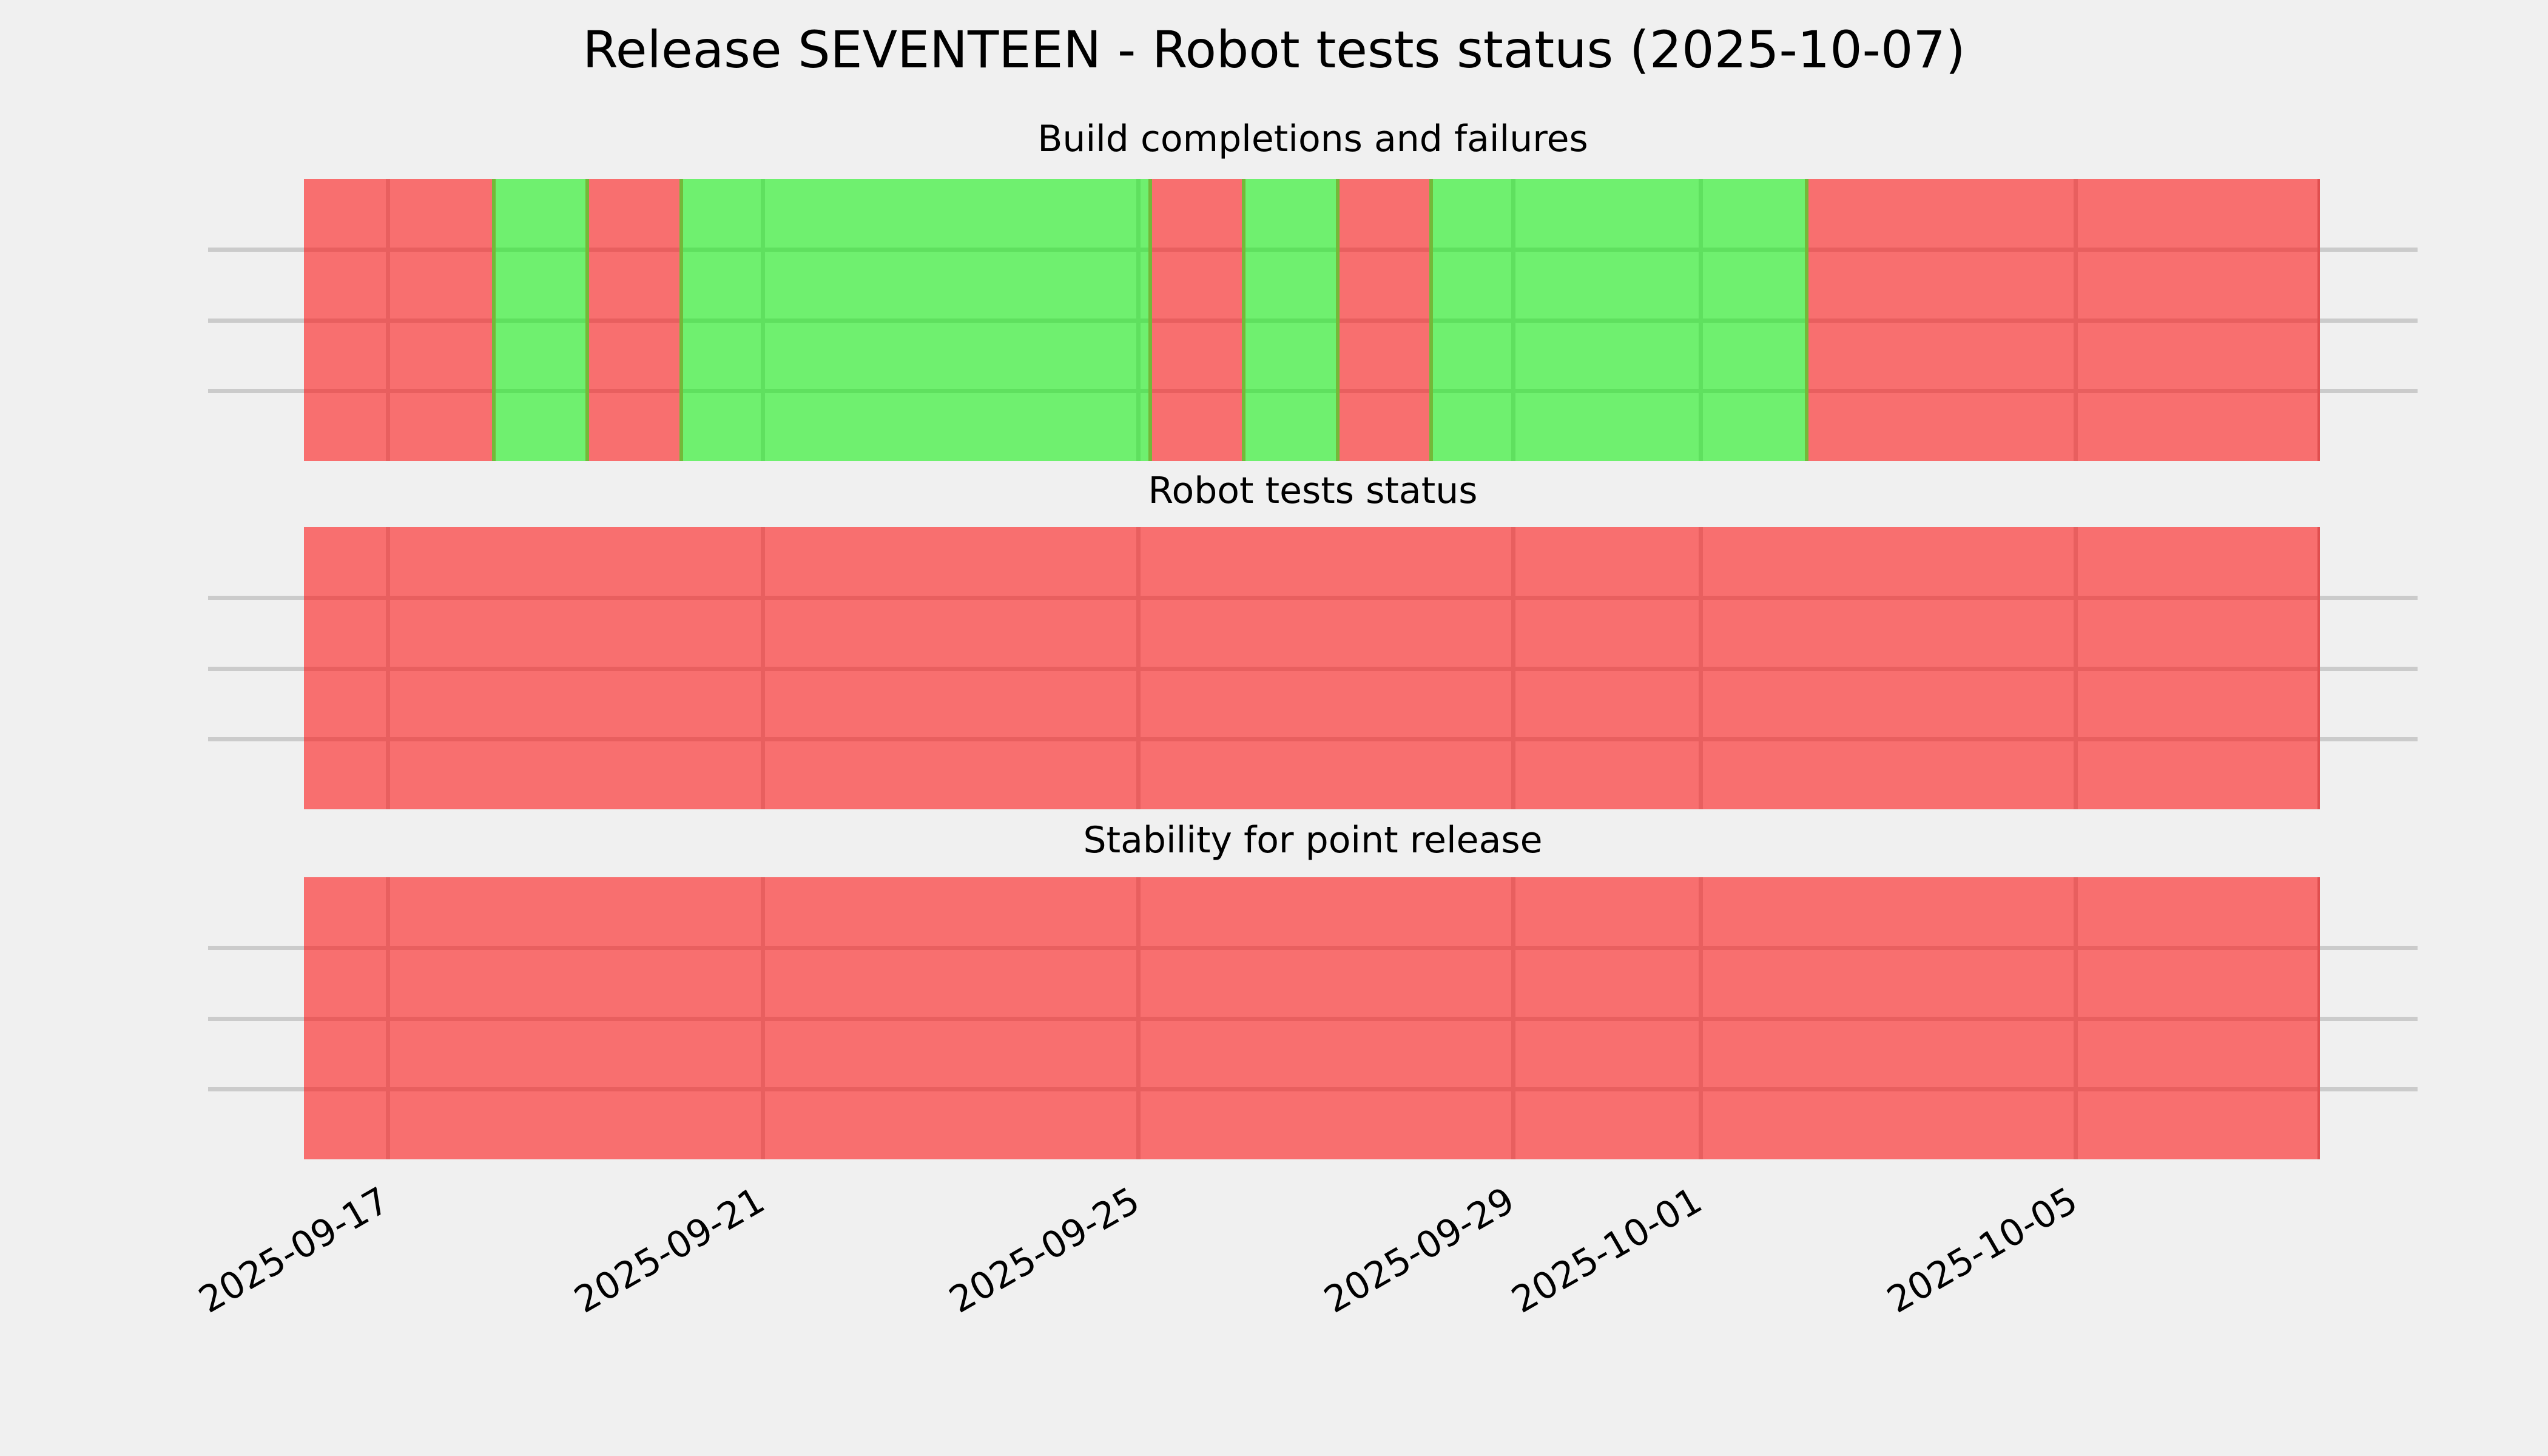  Describe the element at coordinates (294, 1250) in the screenshot. I see `x-tick-label: 2025-09-17` at that location.